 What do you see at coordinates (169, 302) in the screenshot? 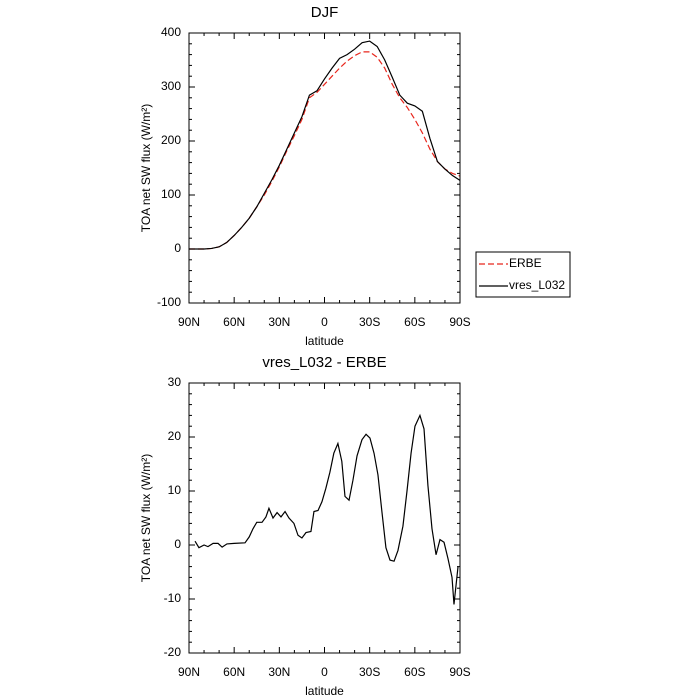
I see `y-tick-label: -100` at bounding box center [169, 302].